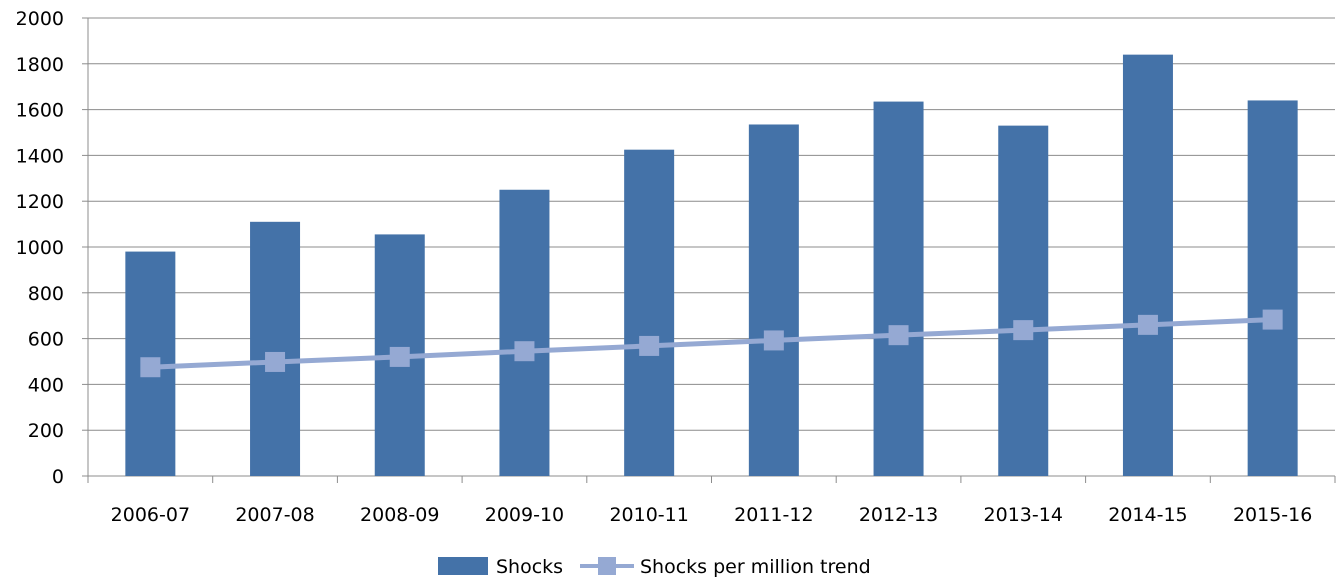 The height and width of the screenshot is (583, 1342). What do you see at coordinates (1272, 515) in the screenshot?
I see `x-tick-label: 2015-16` at bounding box center [1272, 515].